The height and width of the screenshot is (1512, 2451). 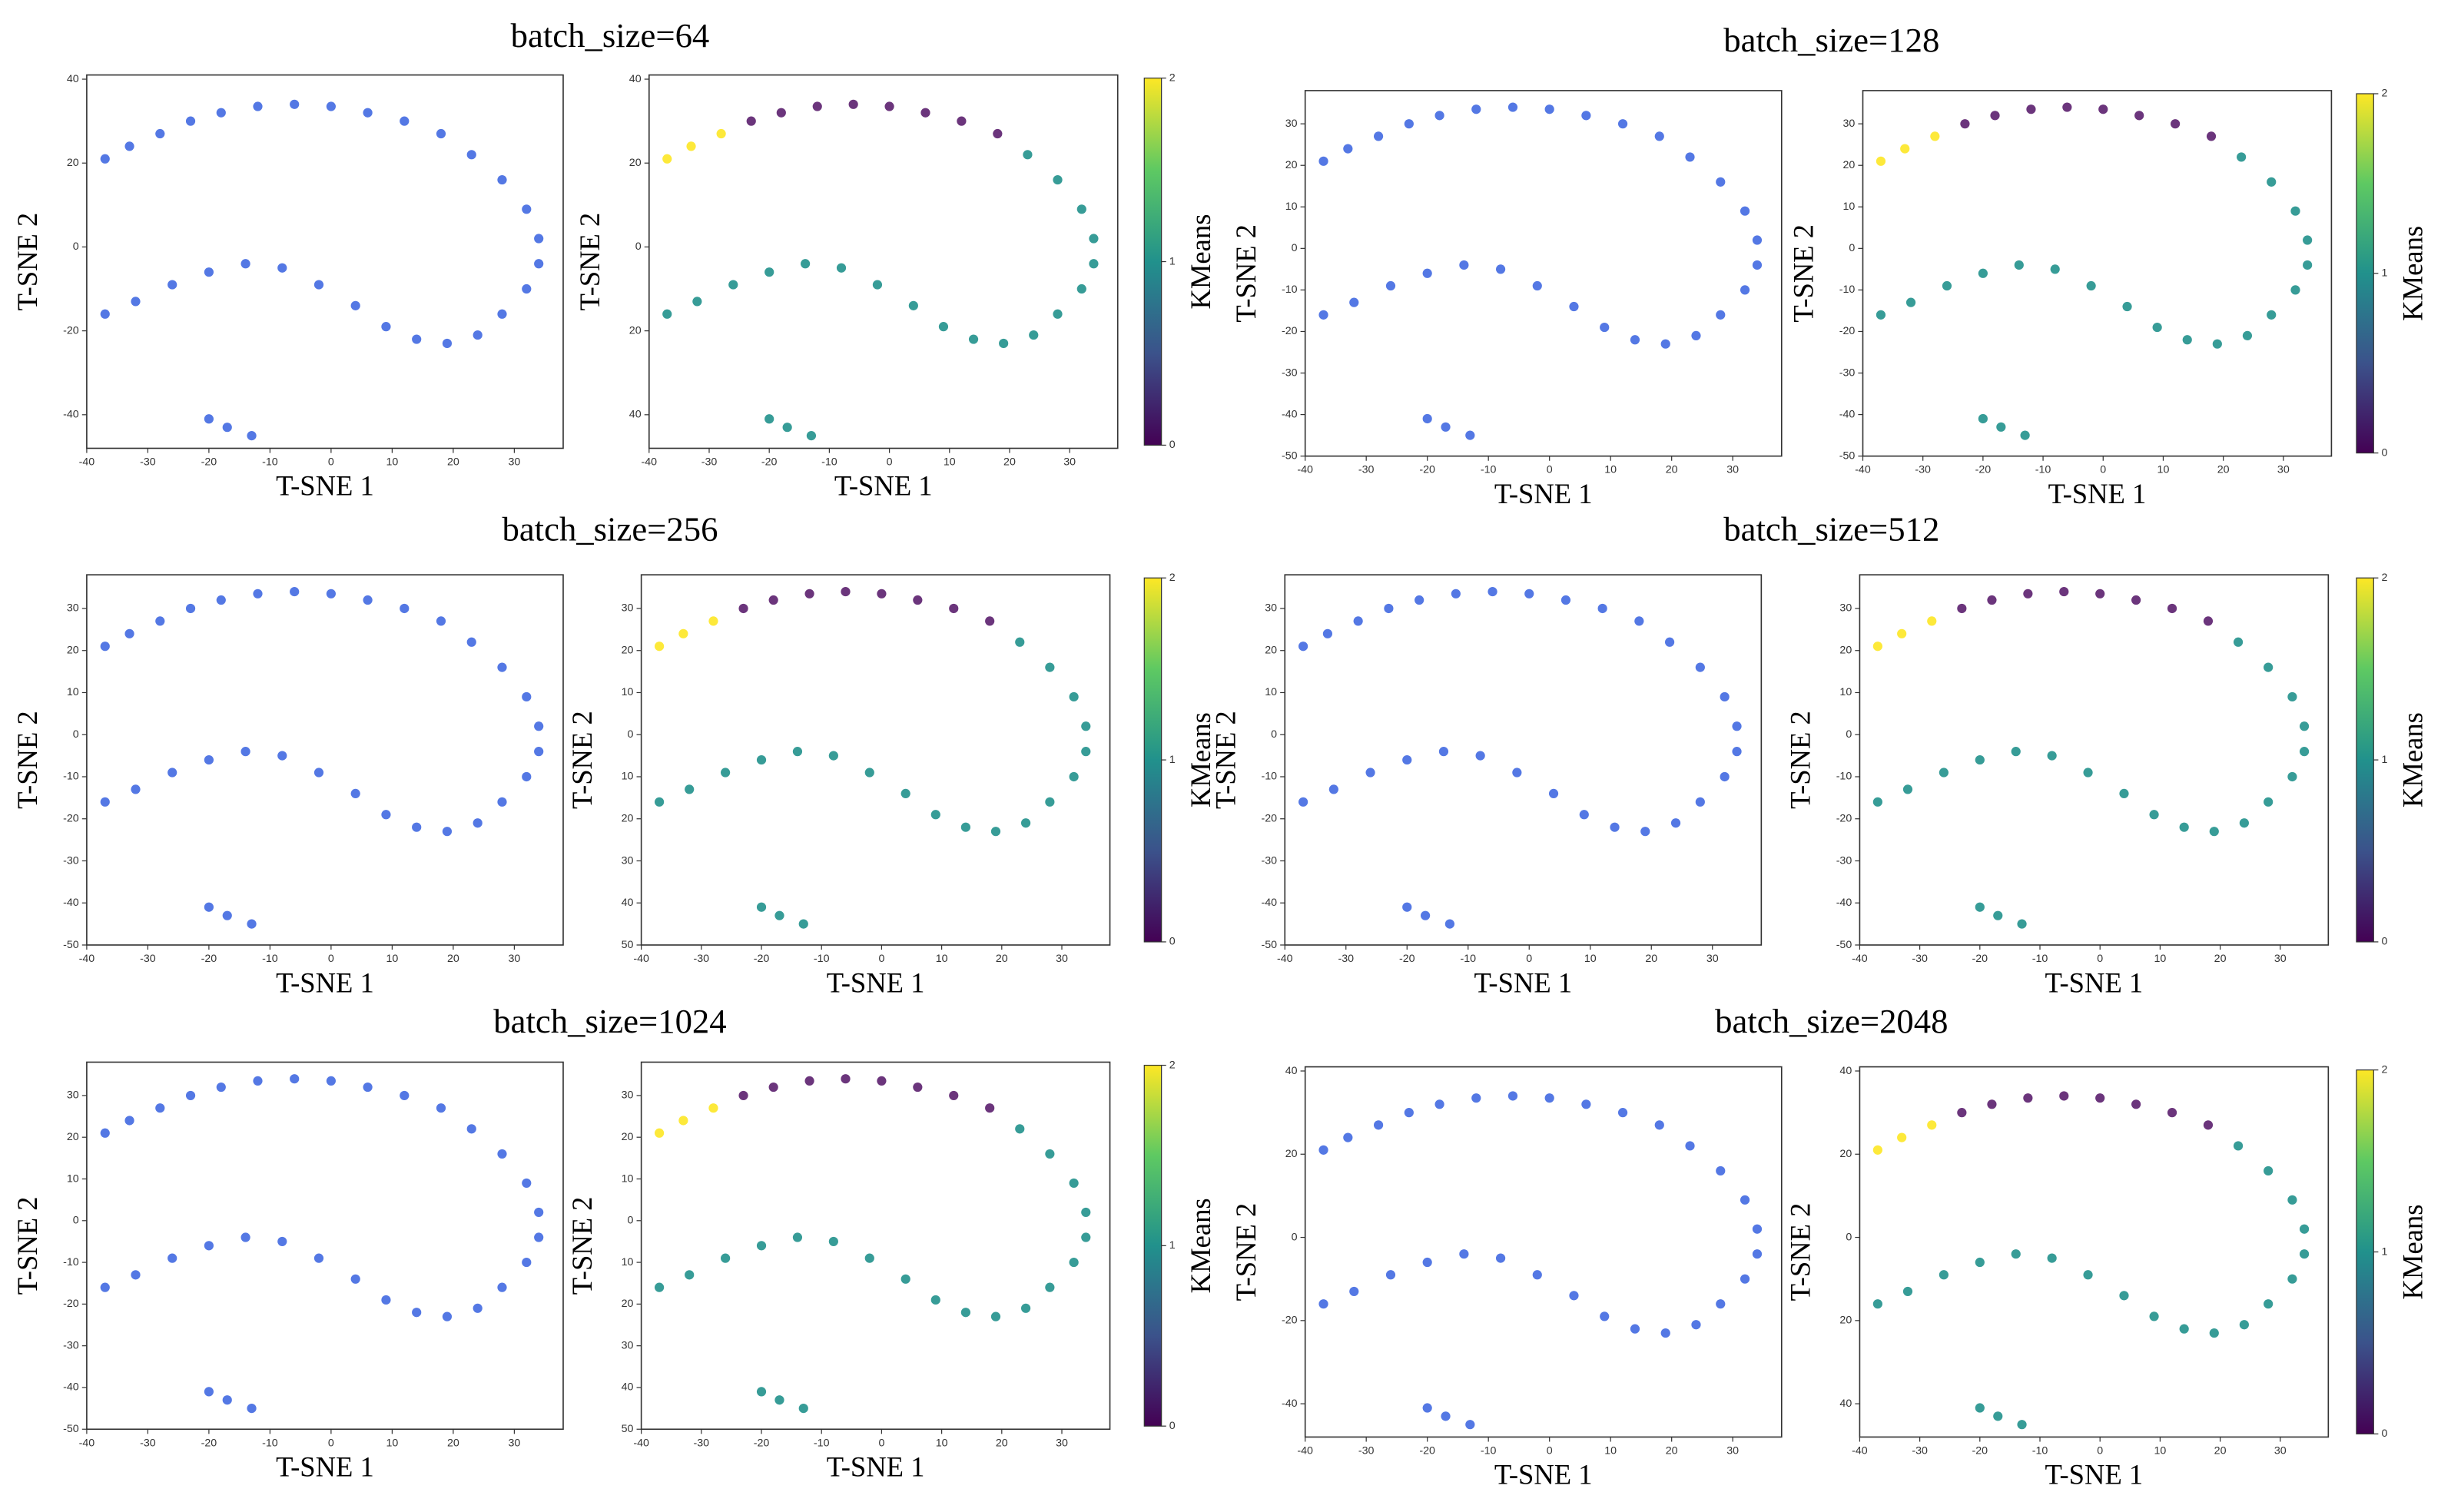 I want to click on y-tick-label: 40, so click(x=628, y=1387).